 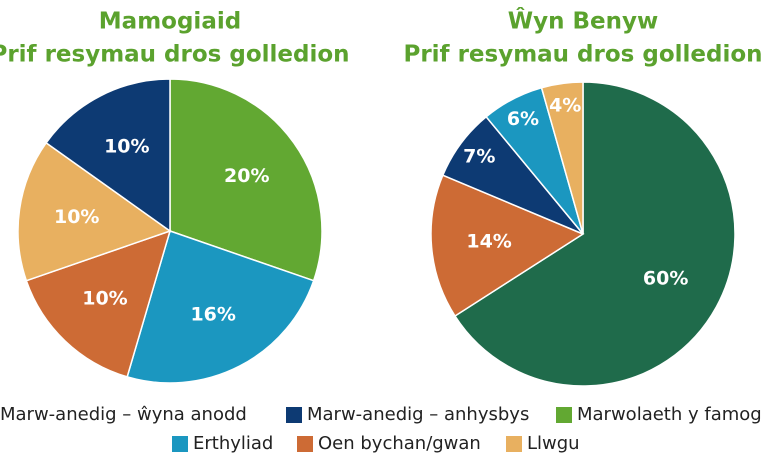 What do you see at coordinates (665, 279) in the screenshot?
I see `slice-label: 60%` at bounding box center [665, 279].